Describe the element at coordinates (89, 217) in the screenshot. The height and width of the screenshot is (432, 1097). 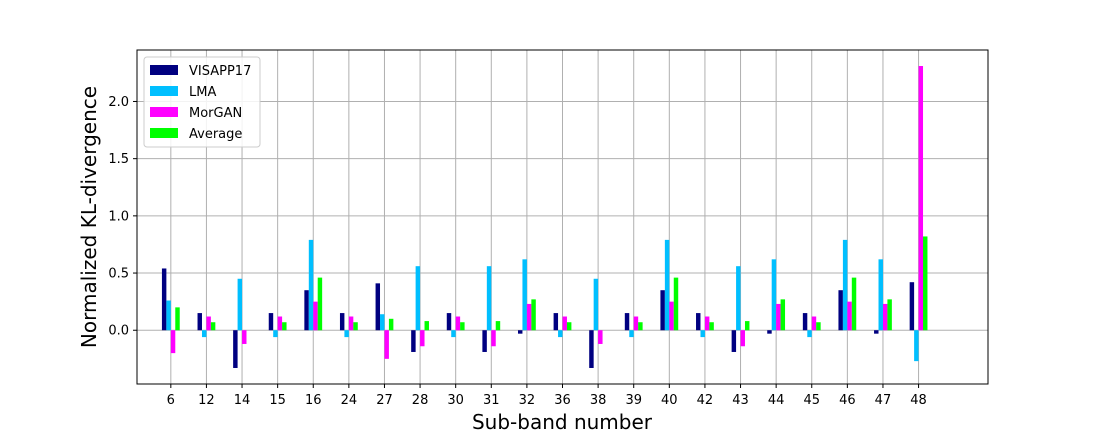
I see `y-axis-label: Normalized KL-divergence` at that location.